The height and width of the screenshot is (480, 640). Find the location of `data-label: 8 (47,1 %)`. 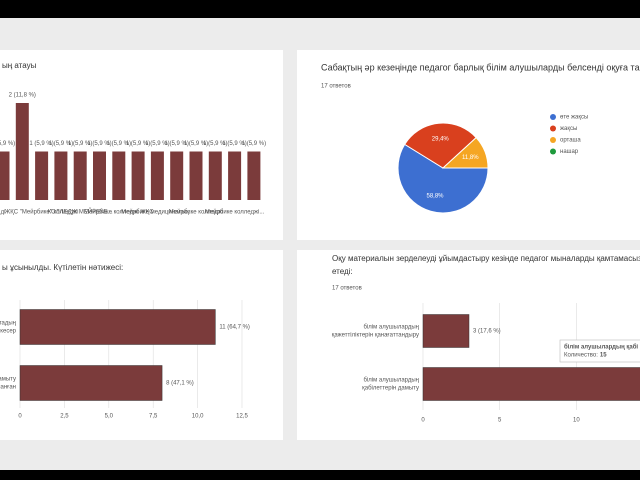

data-label: 8 (47,1 %) is located at coordinates (180, 384).